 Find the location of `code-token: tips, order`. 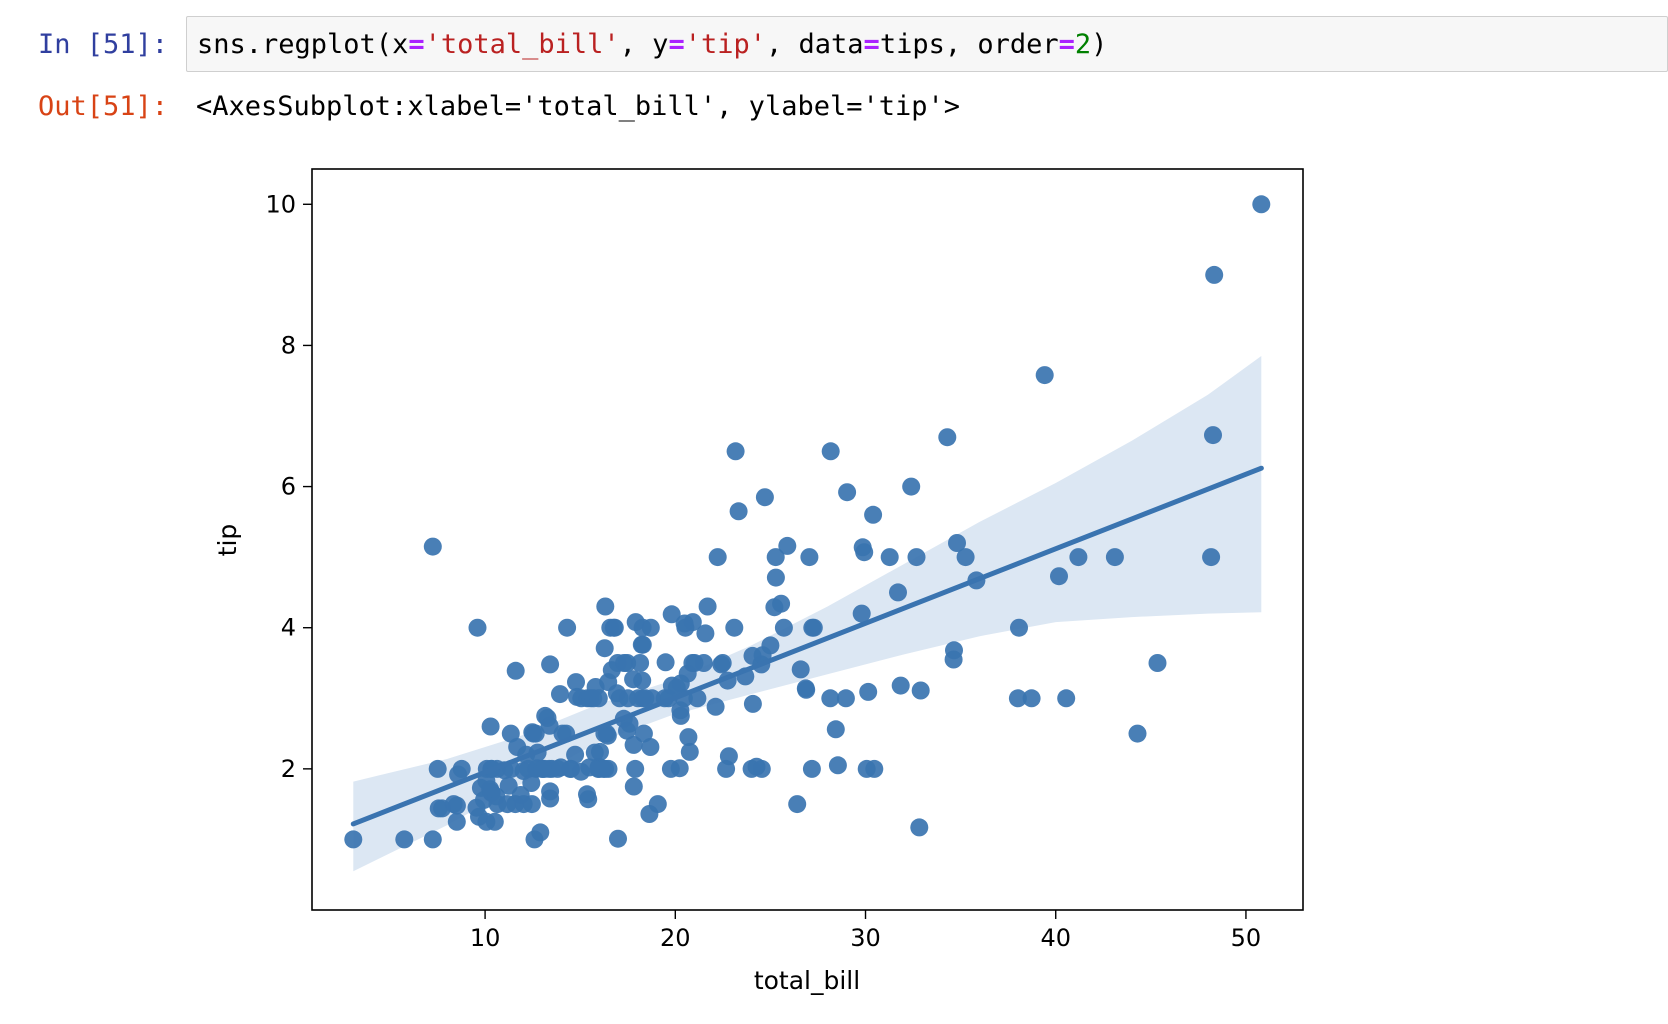

code-token: tips, order is located at coordinates (969, 44).